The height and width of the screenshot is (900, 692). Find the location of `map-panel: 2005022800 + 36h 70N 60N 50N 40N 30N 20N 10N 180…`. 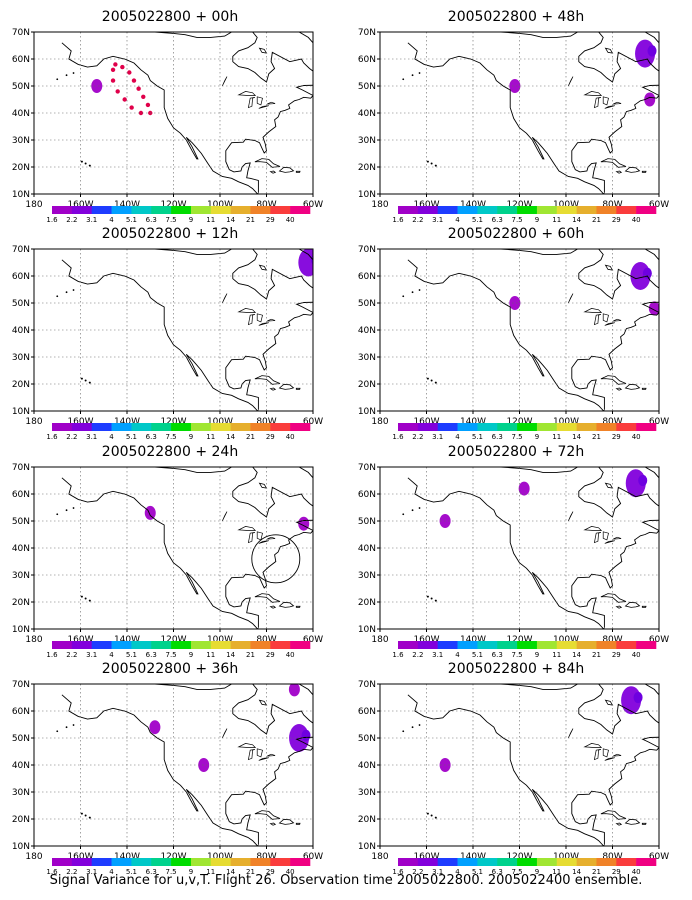

map-panel: 2005022800 + 36h 70N 60N 50N 40N 30N 20N 10N 180… is located at coordinates (170, 768).